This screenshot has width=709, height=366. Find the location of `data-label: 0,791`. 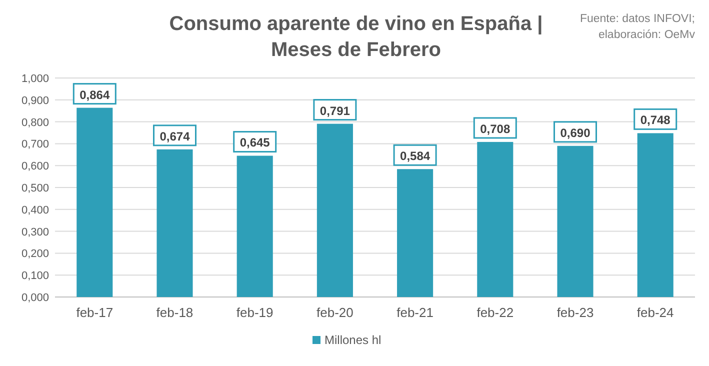

data-label: 0,791 is located at coordinates (335, 111).